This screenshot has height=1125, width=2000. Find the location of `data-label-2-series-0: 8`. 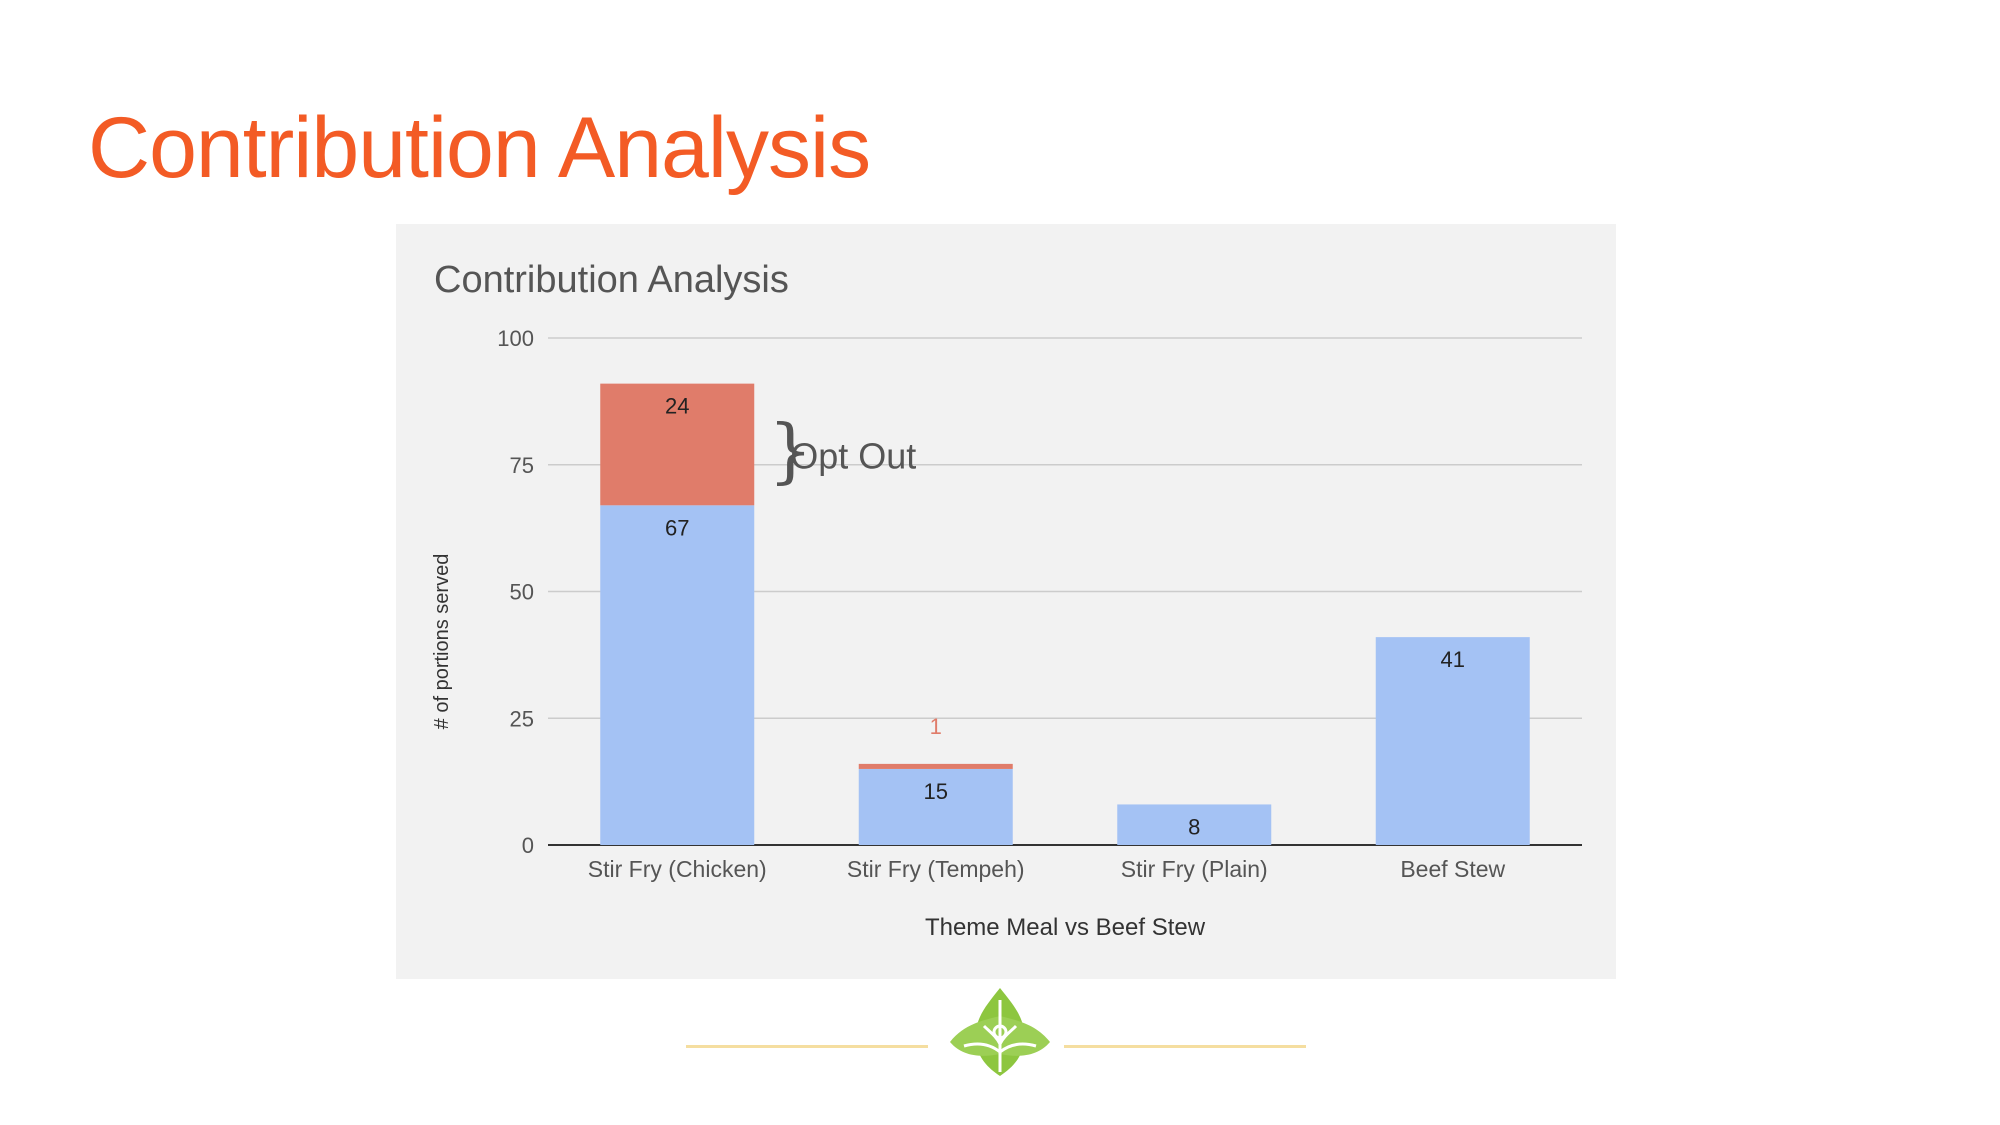

data-label-2-series-0: 8 is located at coordinates (1194, 826).